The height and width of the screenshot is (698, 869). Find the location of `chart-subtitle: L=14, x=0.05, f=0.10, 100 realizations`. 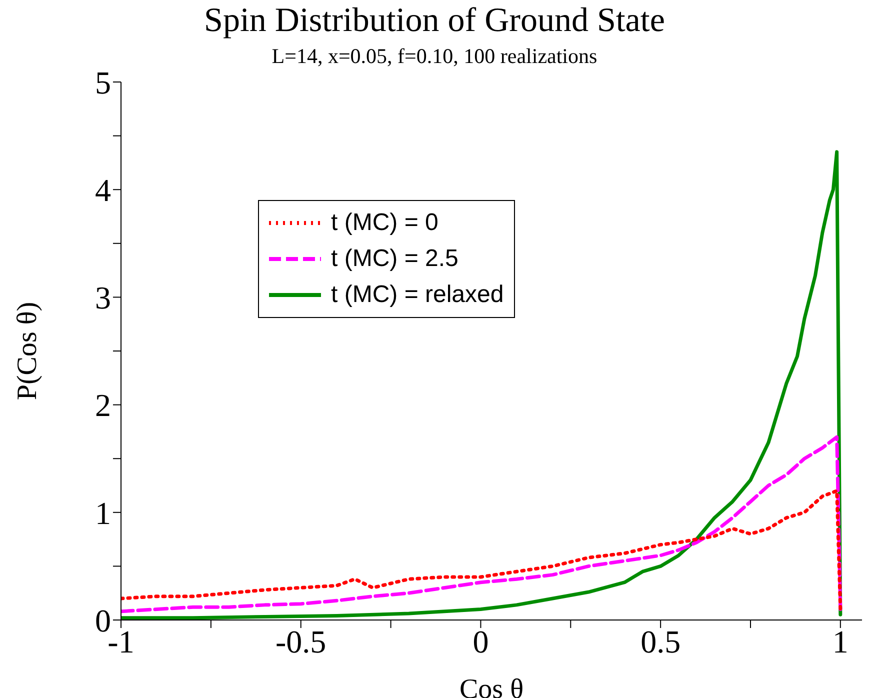

chart-subtitle: L=14, x=0.05, f=0.10, 100 realizations is located at coordinates (435, 56).